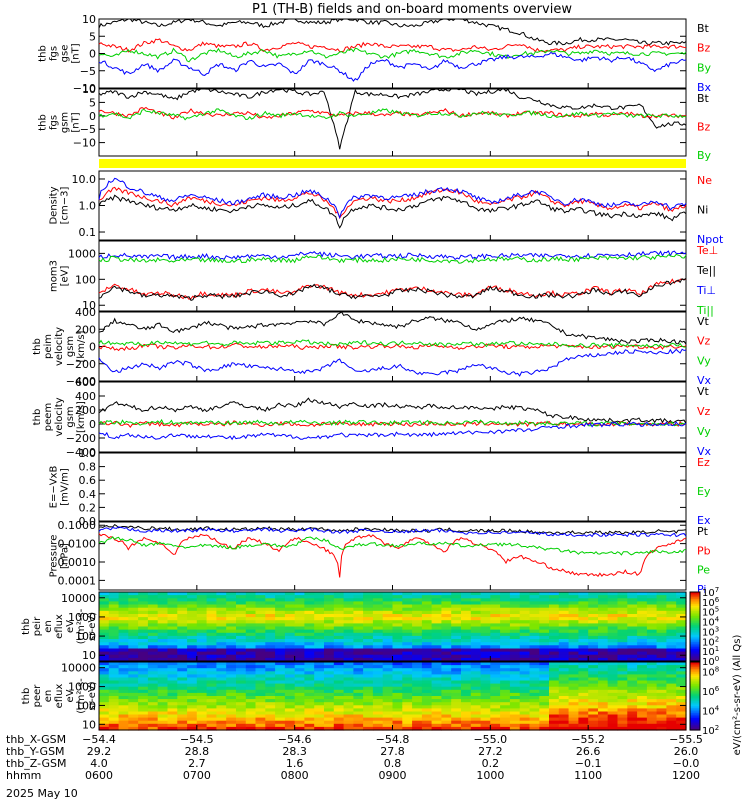  What do you see at coordinates (26, 626) in the screenshot?
I see `y-axis-label: thb` at bounding box center [26, 626].